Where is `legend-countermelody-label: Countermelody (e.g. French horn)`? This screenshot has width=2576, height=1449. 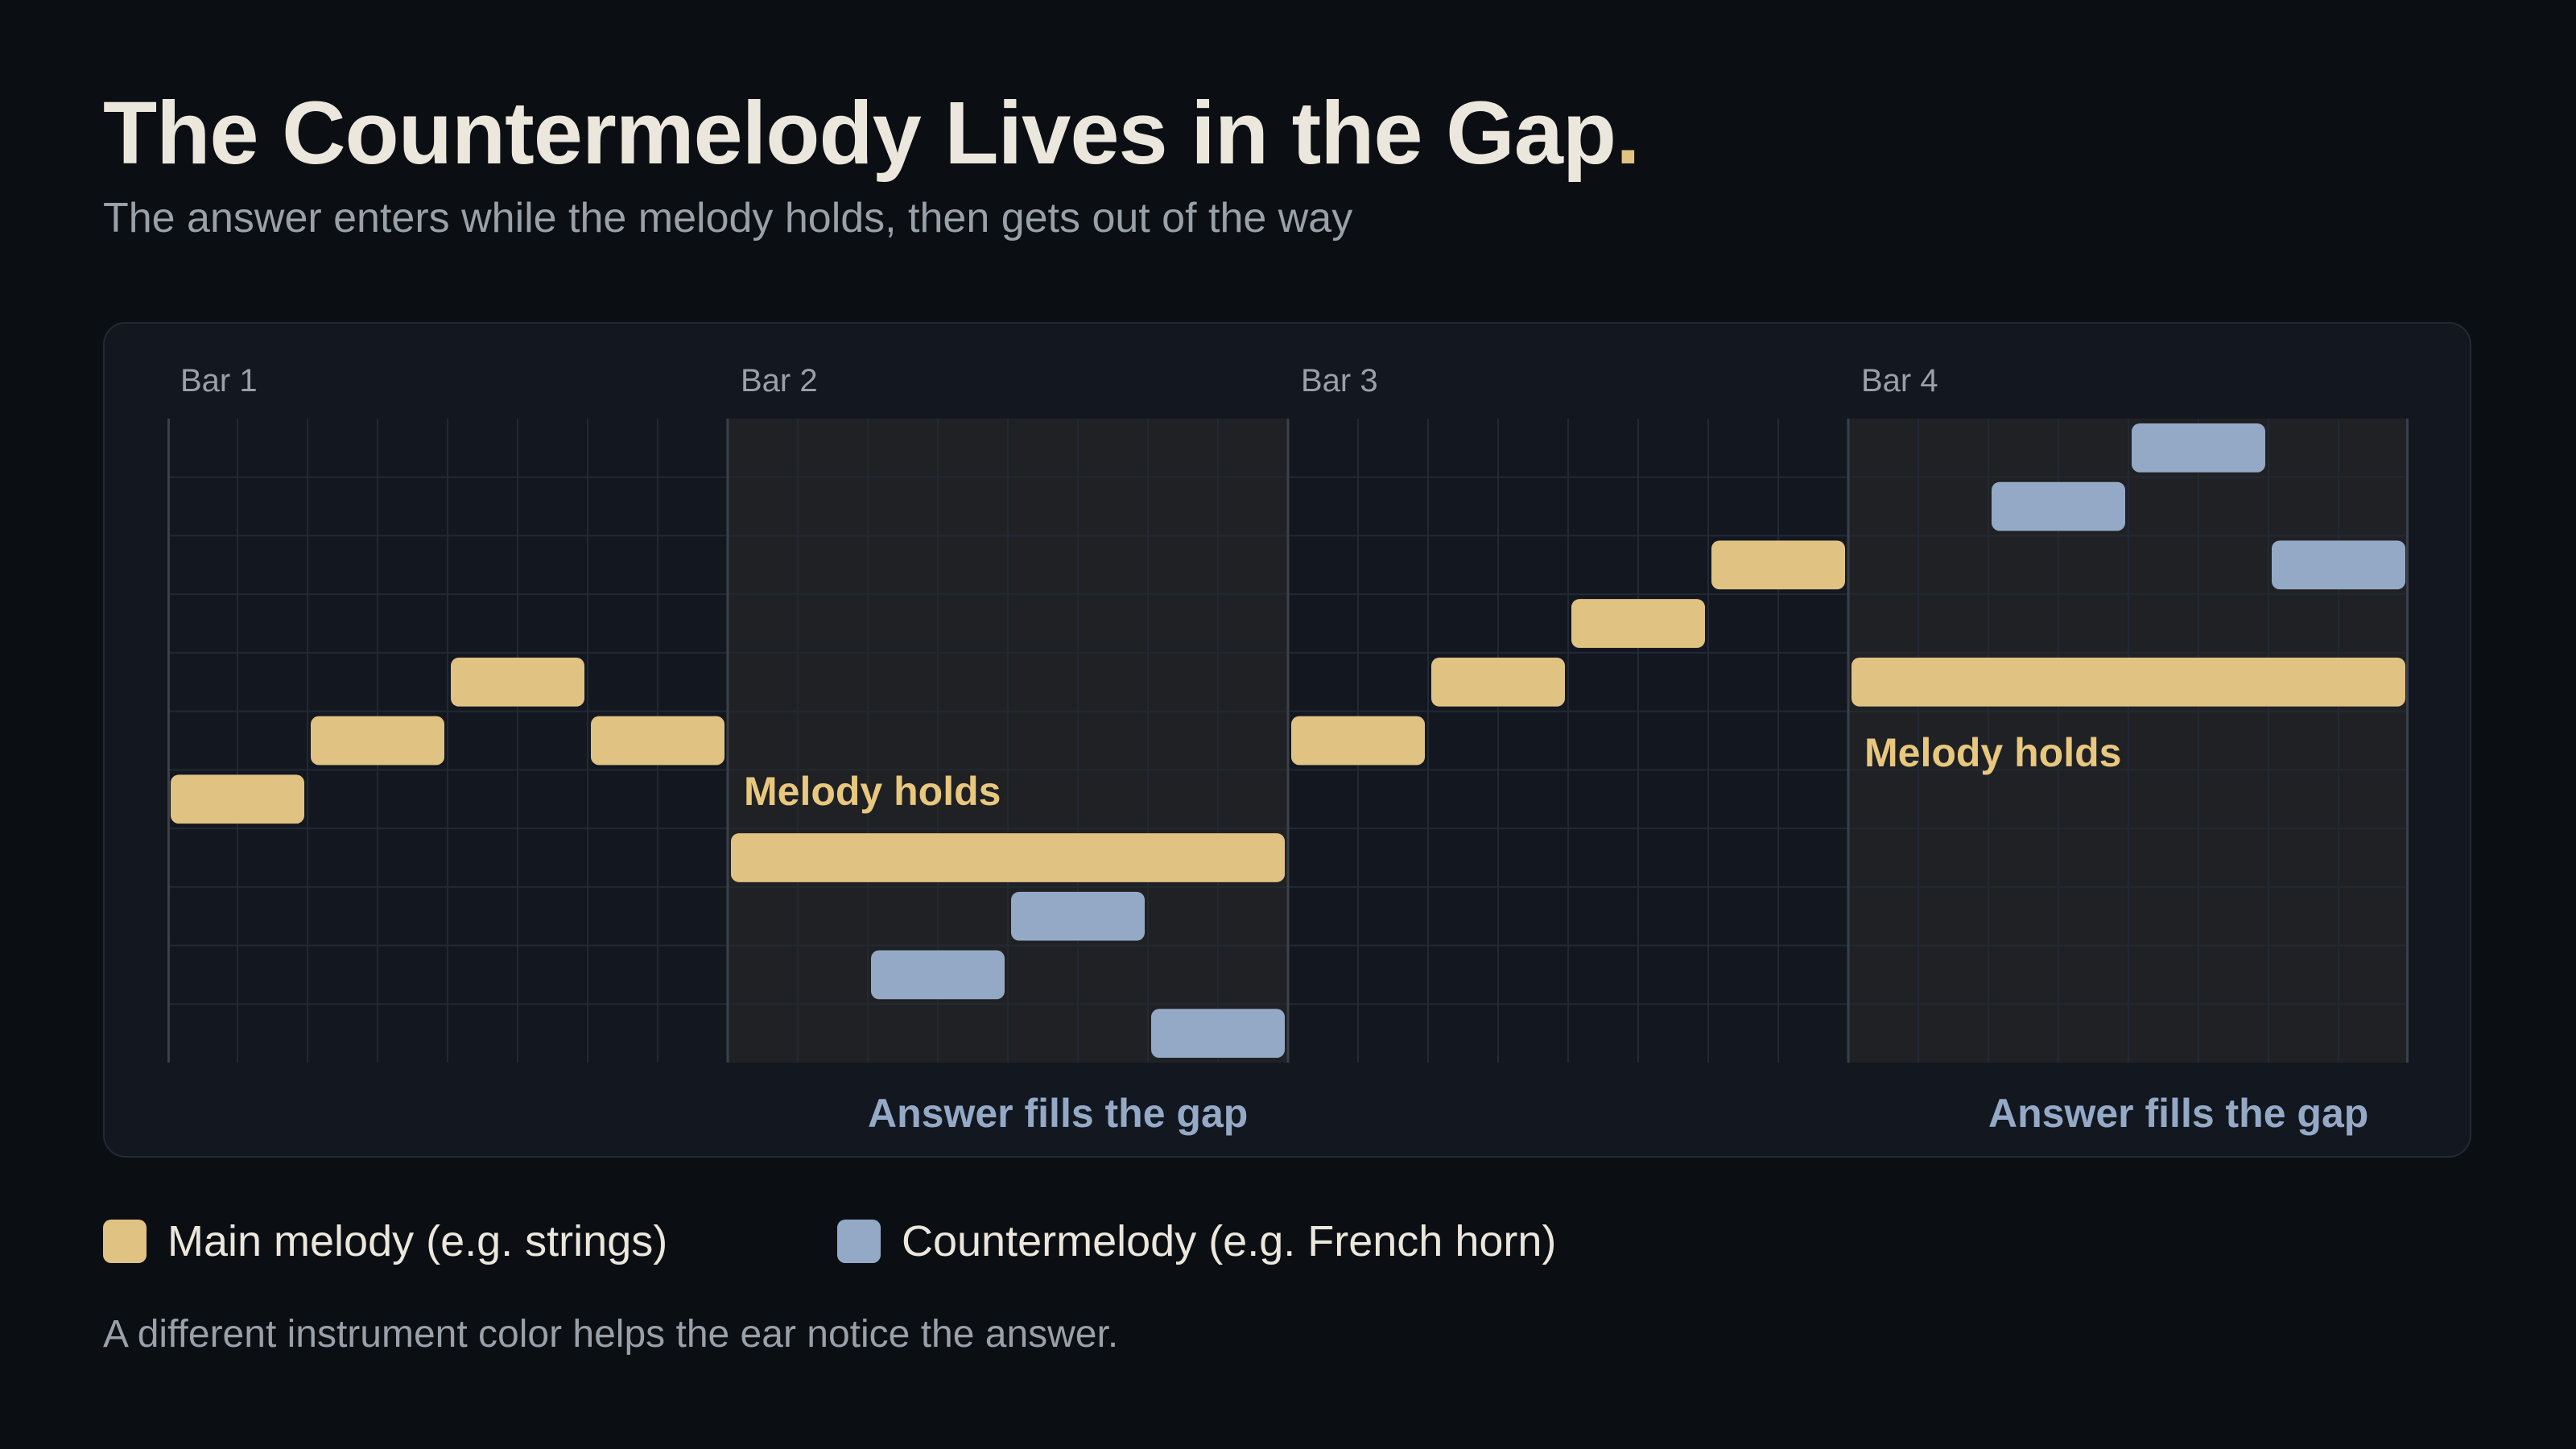
legend-countermelody-label: Countermelody (e.g. French horn) is located at coordinates (1229, 1241).